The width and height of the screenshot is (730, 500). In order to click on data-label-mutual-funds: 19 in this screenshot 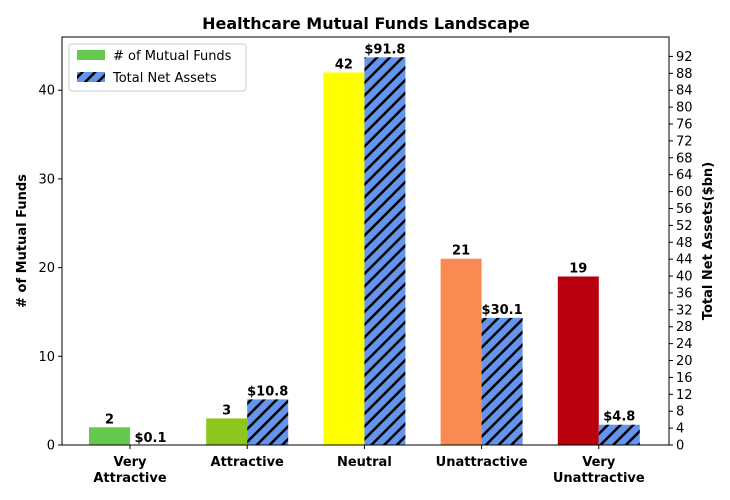, I will do `click(578, 268)`.